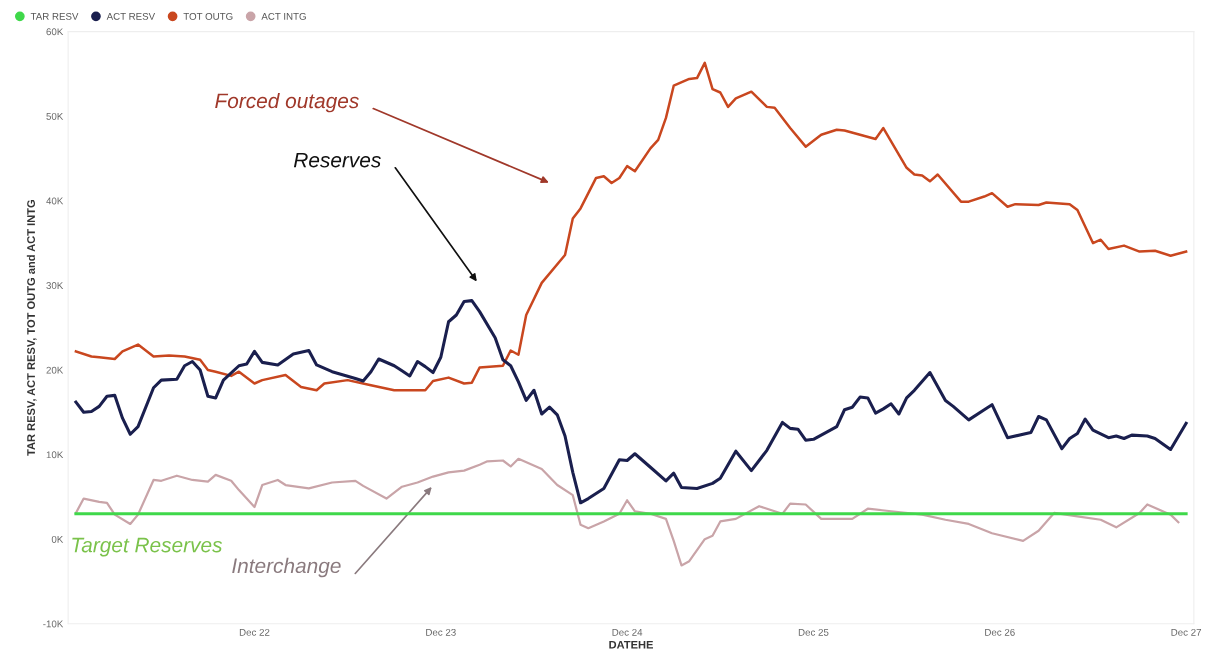 This screenshot has width=1217, height=658. What do you see at coordinates (55, 370) in the screenshot?
I see `y-tick-label: 20K` at bounding box center [55, 370].